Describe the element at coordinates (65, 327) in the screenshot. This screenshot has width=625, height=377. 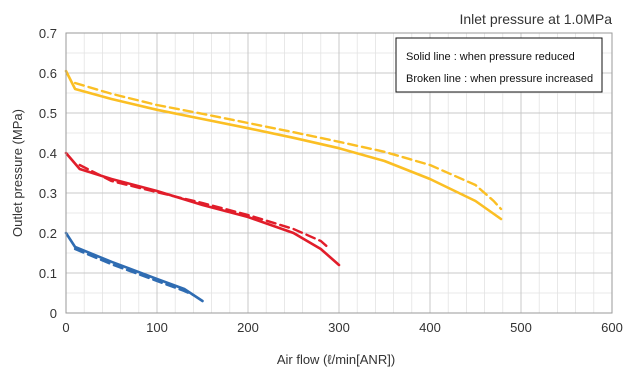
I see `x-tick-label: 0` at that location.